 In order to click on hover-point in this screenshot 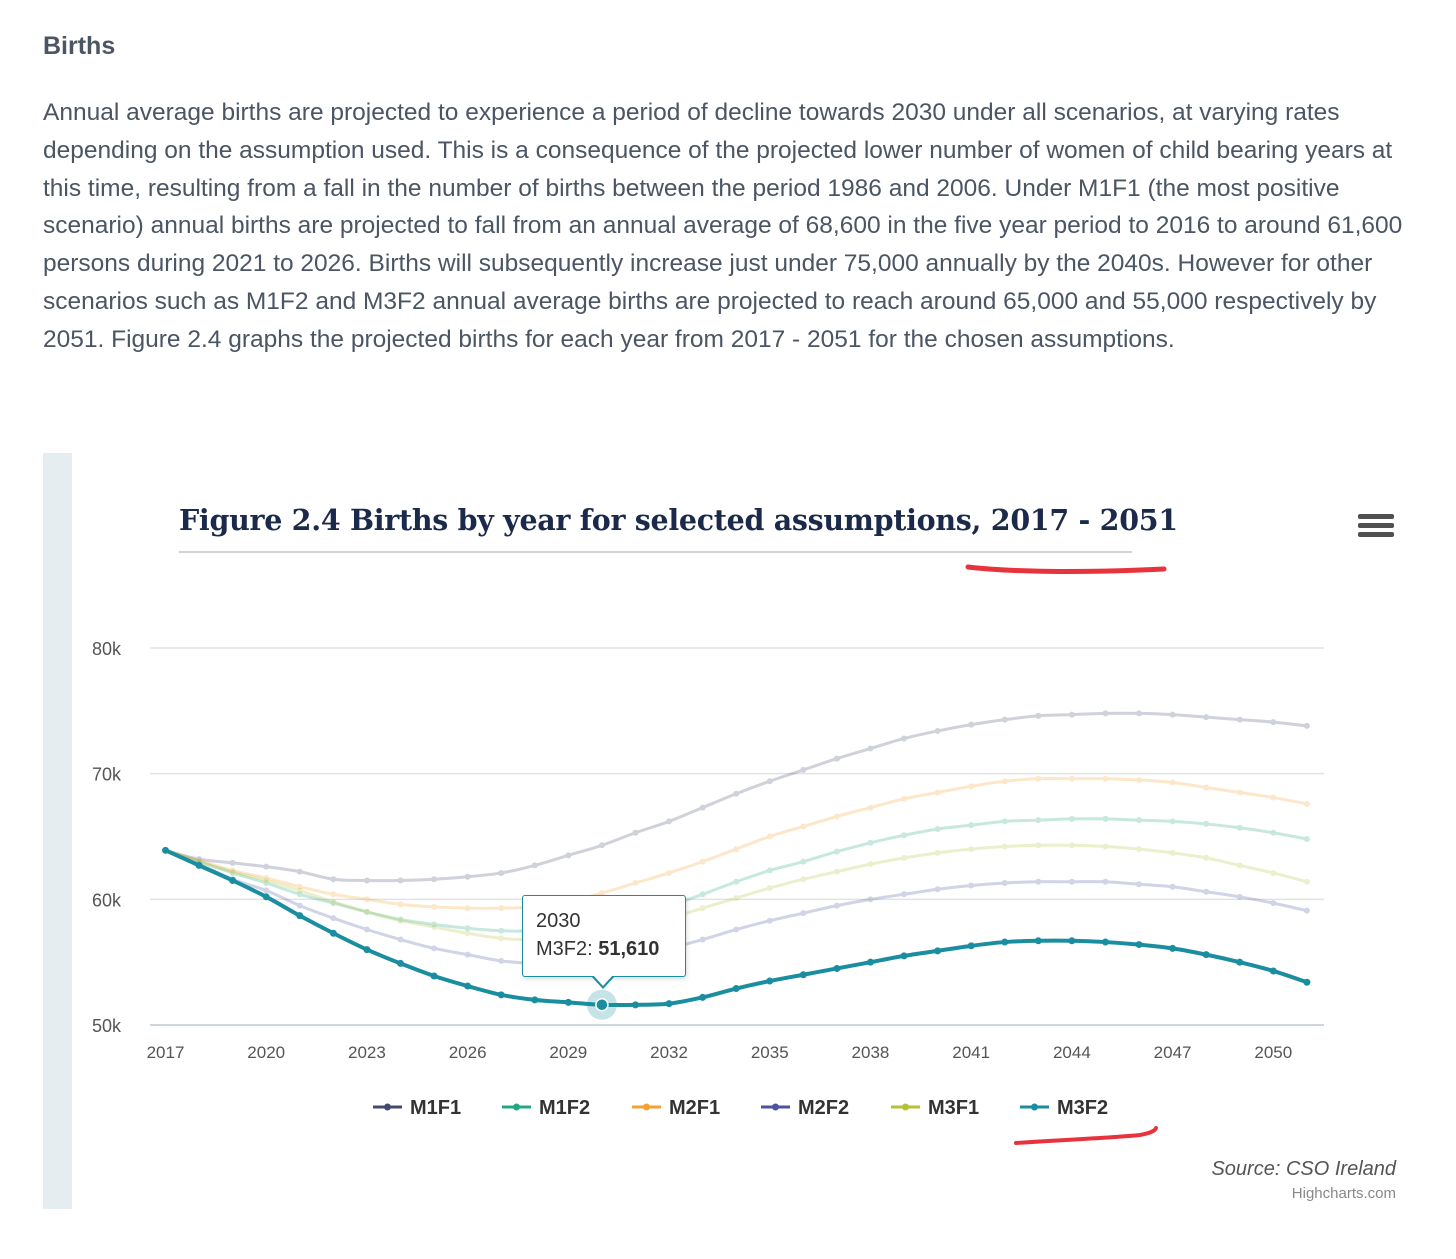, I will do `click(602, 1005)`.